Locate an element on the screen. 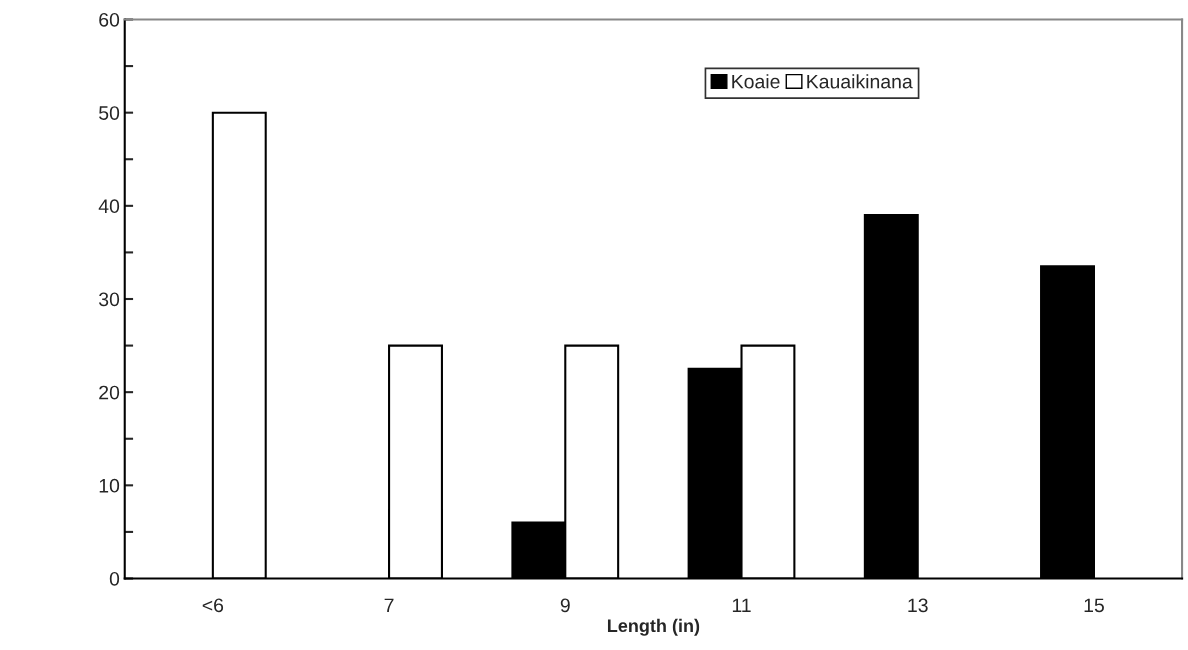 Image resolution: width=1188 pixels, height=650 pixels. y-tick-label: 50 is located at coordinates (109, 113).